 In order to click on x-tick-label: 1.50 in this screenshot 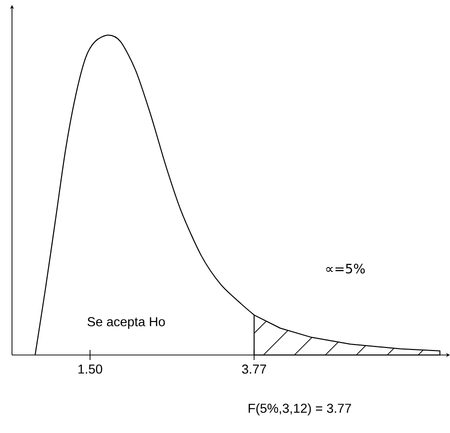, I will do `click(90, 369)`.